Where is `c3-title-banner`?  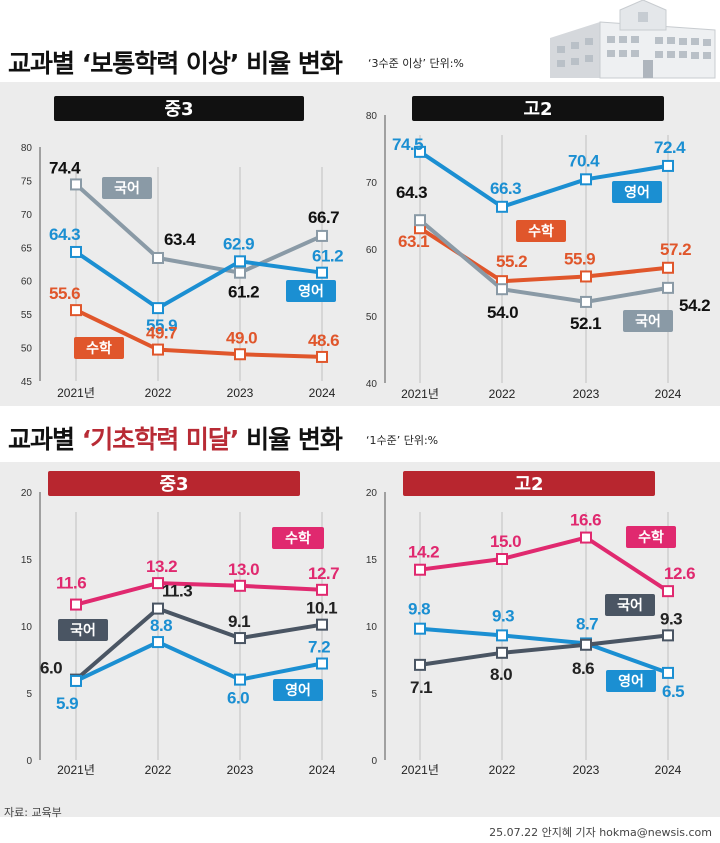
c3-title-banner is located at coordinates (174, 483).